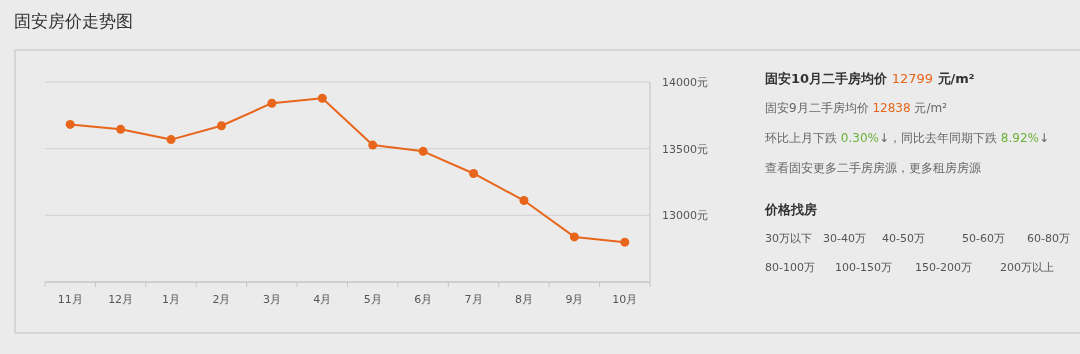 The width and height of the screenshot is (1080, 354). What do you see at coordinates (685, 149) in the screenshot?
I see `y-tick-label: 13500元` at bounding box center [685, 149].